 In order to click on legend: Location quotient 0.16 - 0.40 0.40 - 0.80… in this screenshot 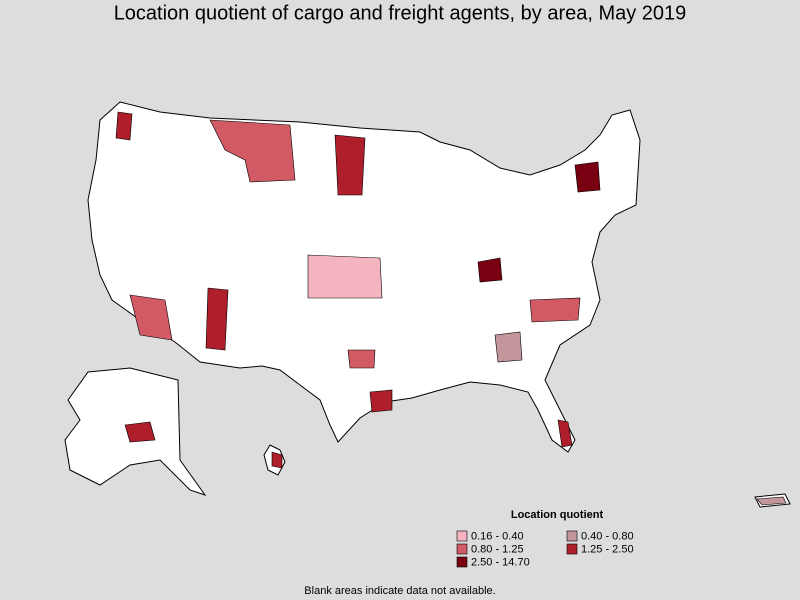, I will do `click(545, 538)`.